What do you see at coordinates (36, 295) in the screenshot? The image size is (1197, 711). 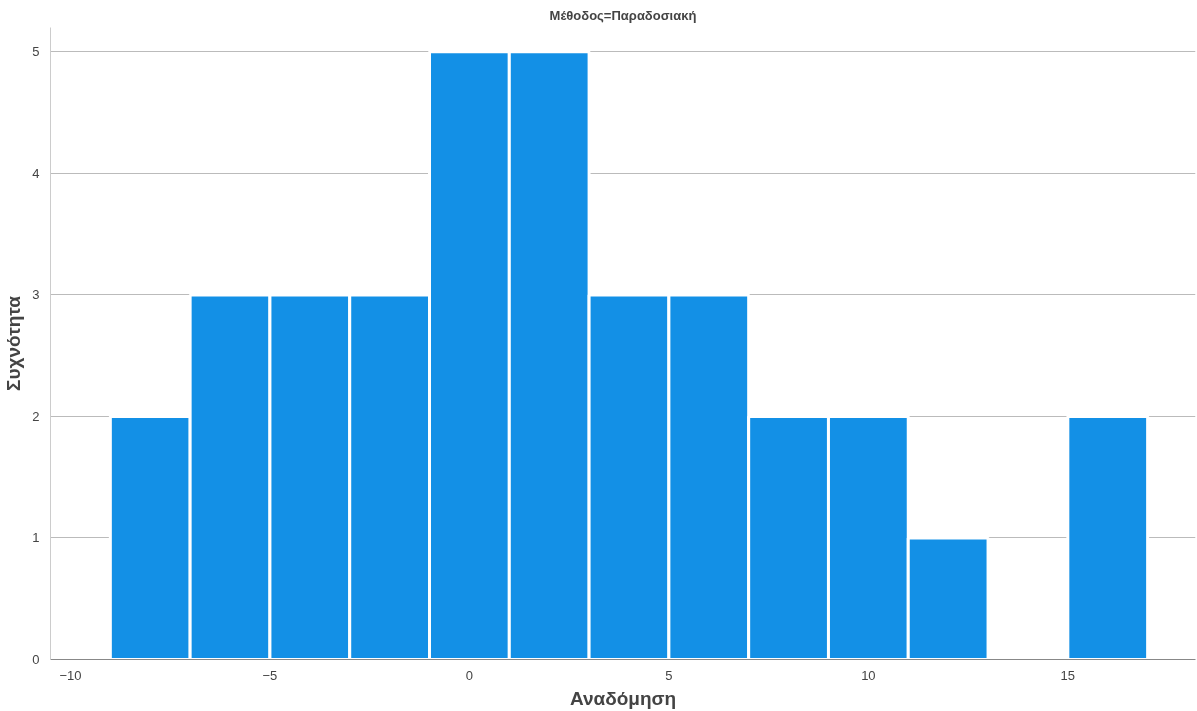 I see `y-tick-label: 3` at bounding box center [36, 295].